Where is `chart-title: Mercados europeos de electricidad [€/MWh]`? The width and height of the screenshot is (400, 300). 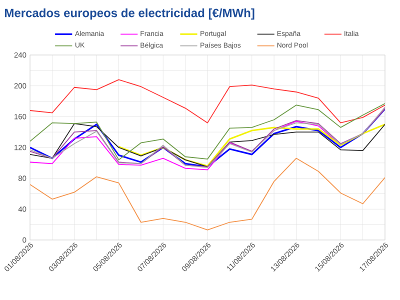
chart-title: Mercados europeos de electricidad [€/MWh] is located at coordinates (129, 14).